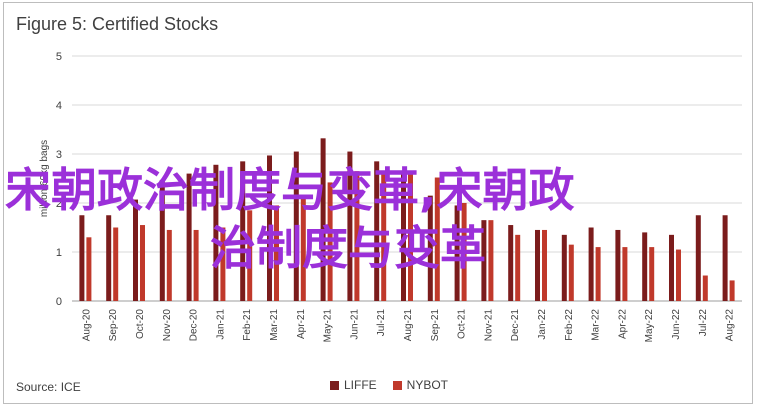 Image resolution: width=758 pixels, height=411 pixels. What do you see at coordinates (389, 385) in the screenshot?
I see `legend: LIFFE NYBOT` at bounding box center [389, 385].